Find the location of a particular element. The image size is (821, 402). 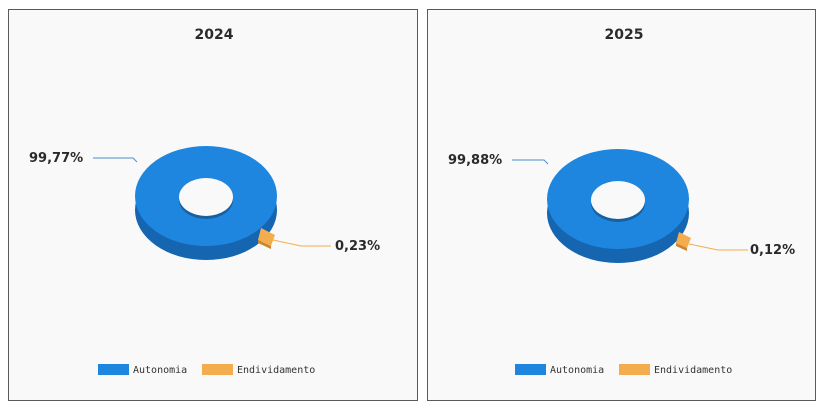

data-label-endividamento: 0,12% is located at coordinates (772, 250).